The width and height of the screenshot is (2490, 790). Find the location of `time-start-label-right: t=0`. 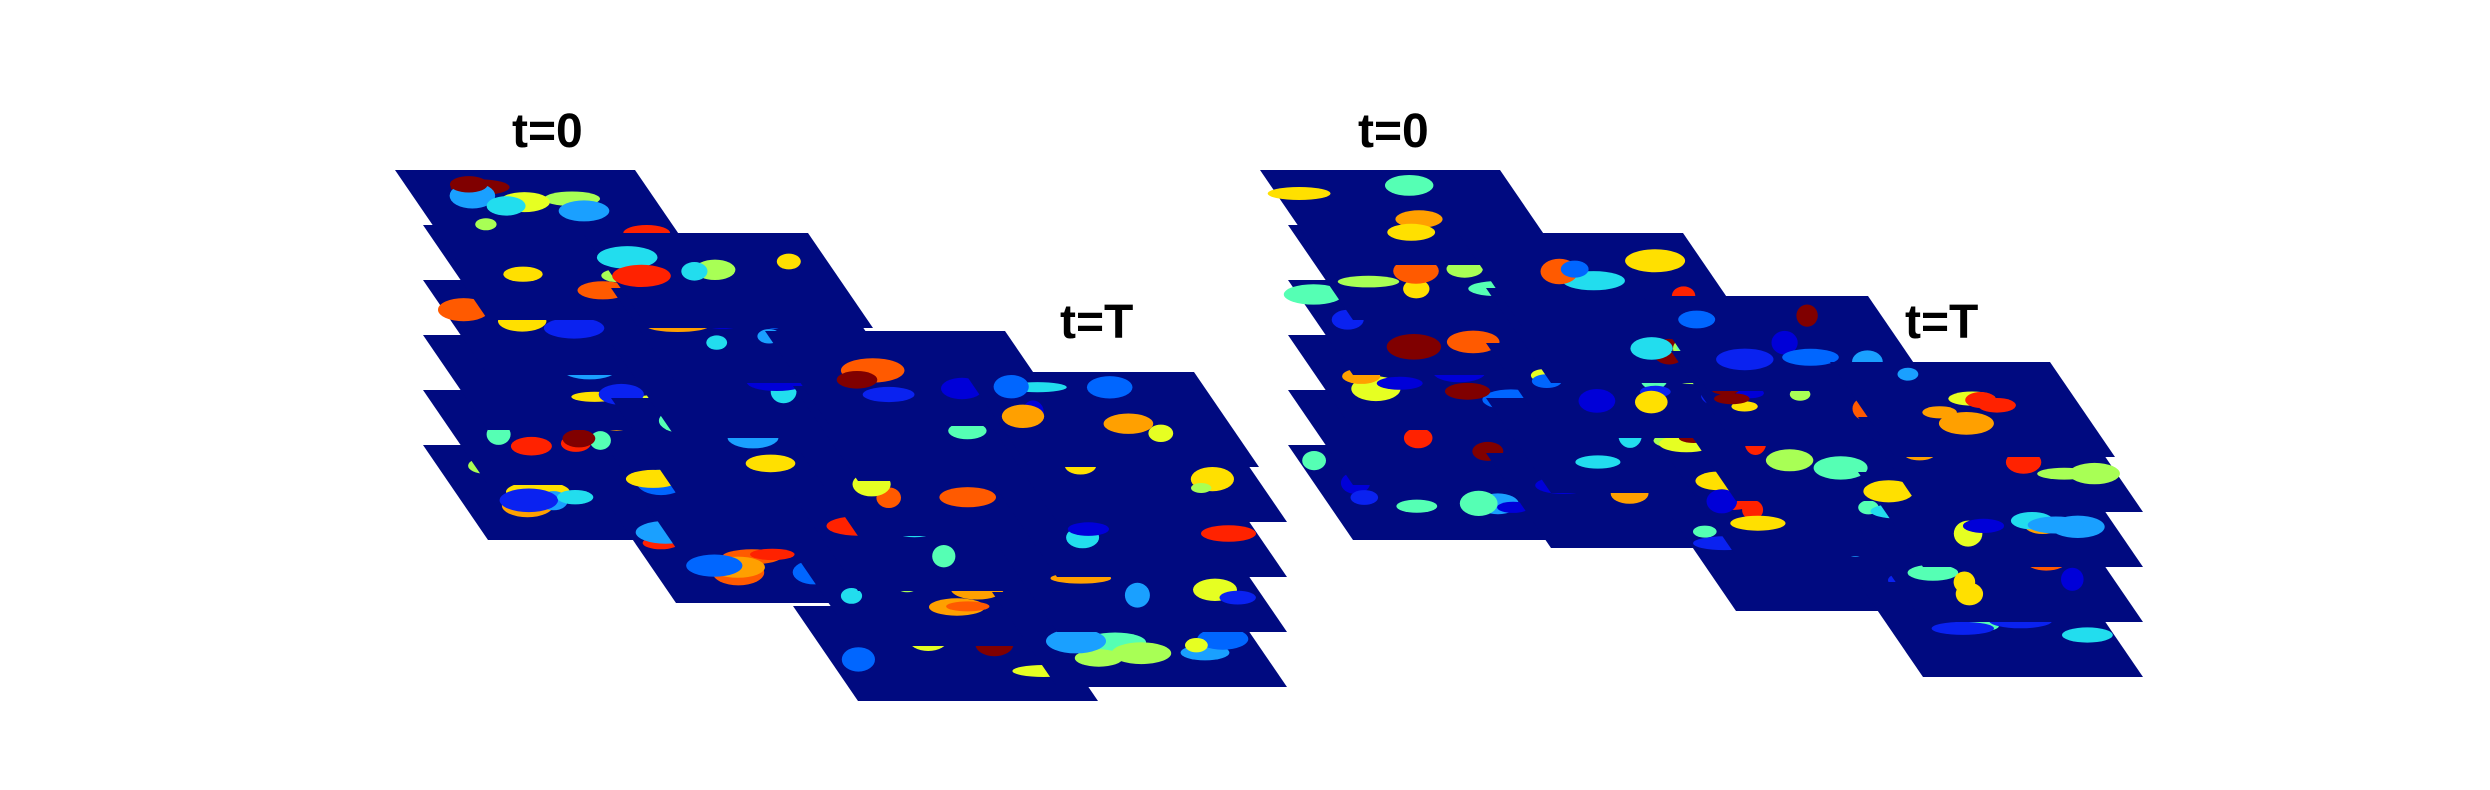

time-start-label-right: t=0 is located at coordinates (1393, 131).